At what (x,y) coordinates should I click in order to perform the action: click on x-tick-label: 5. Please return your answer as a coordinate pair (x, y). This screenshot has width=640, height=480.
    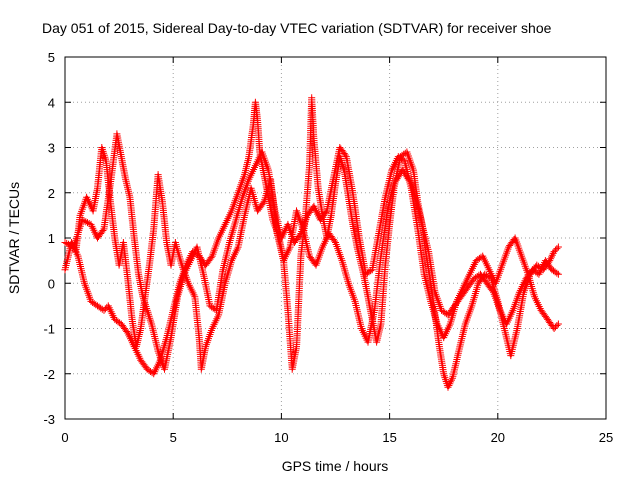
    Looking at the image, I should click on (173, 437).